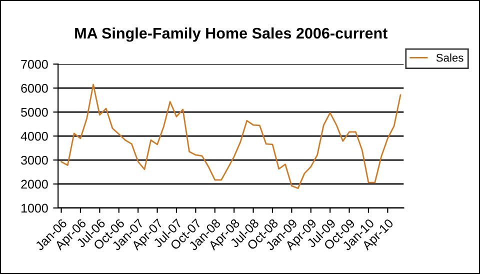  I want to click on y-tick-label: 5000, so click(34, 112).